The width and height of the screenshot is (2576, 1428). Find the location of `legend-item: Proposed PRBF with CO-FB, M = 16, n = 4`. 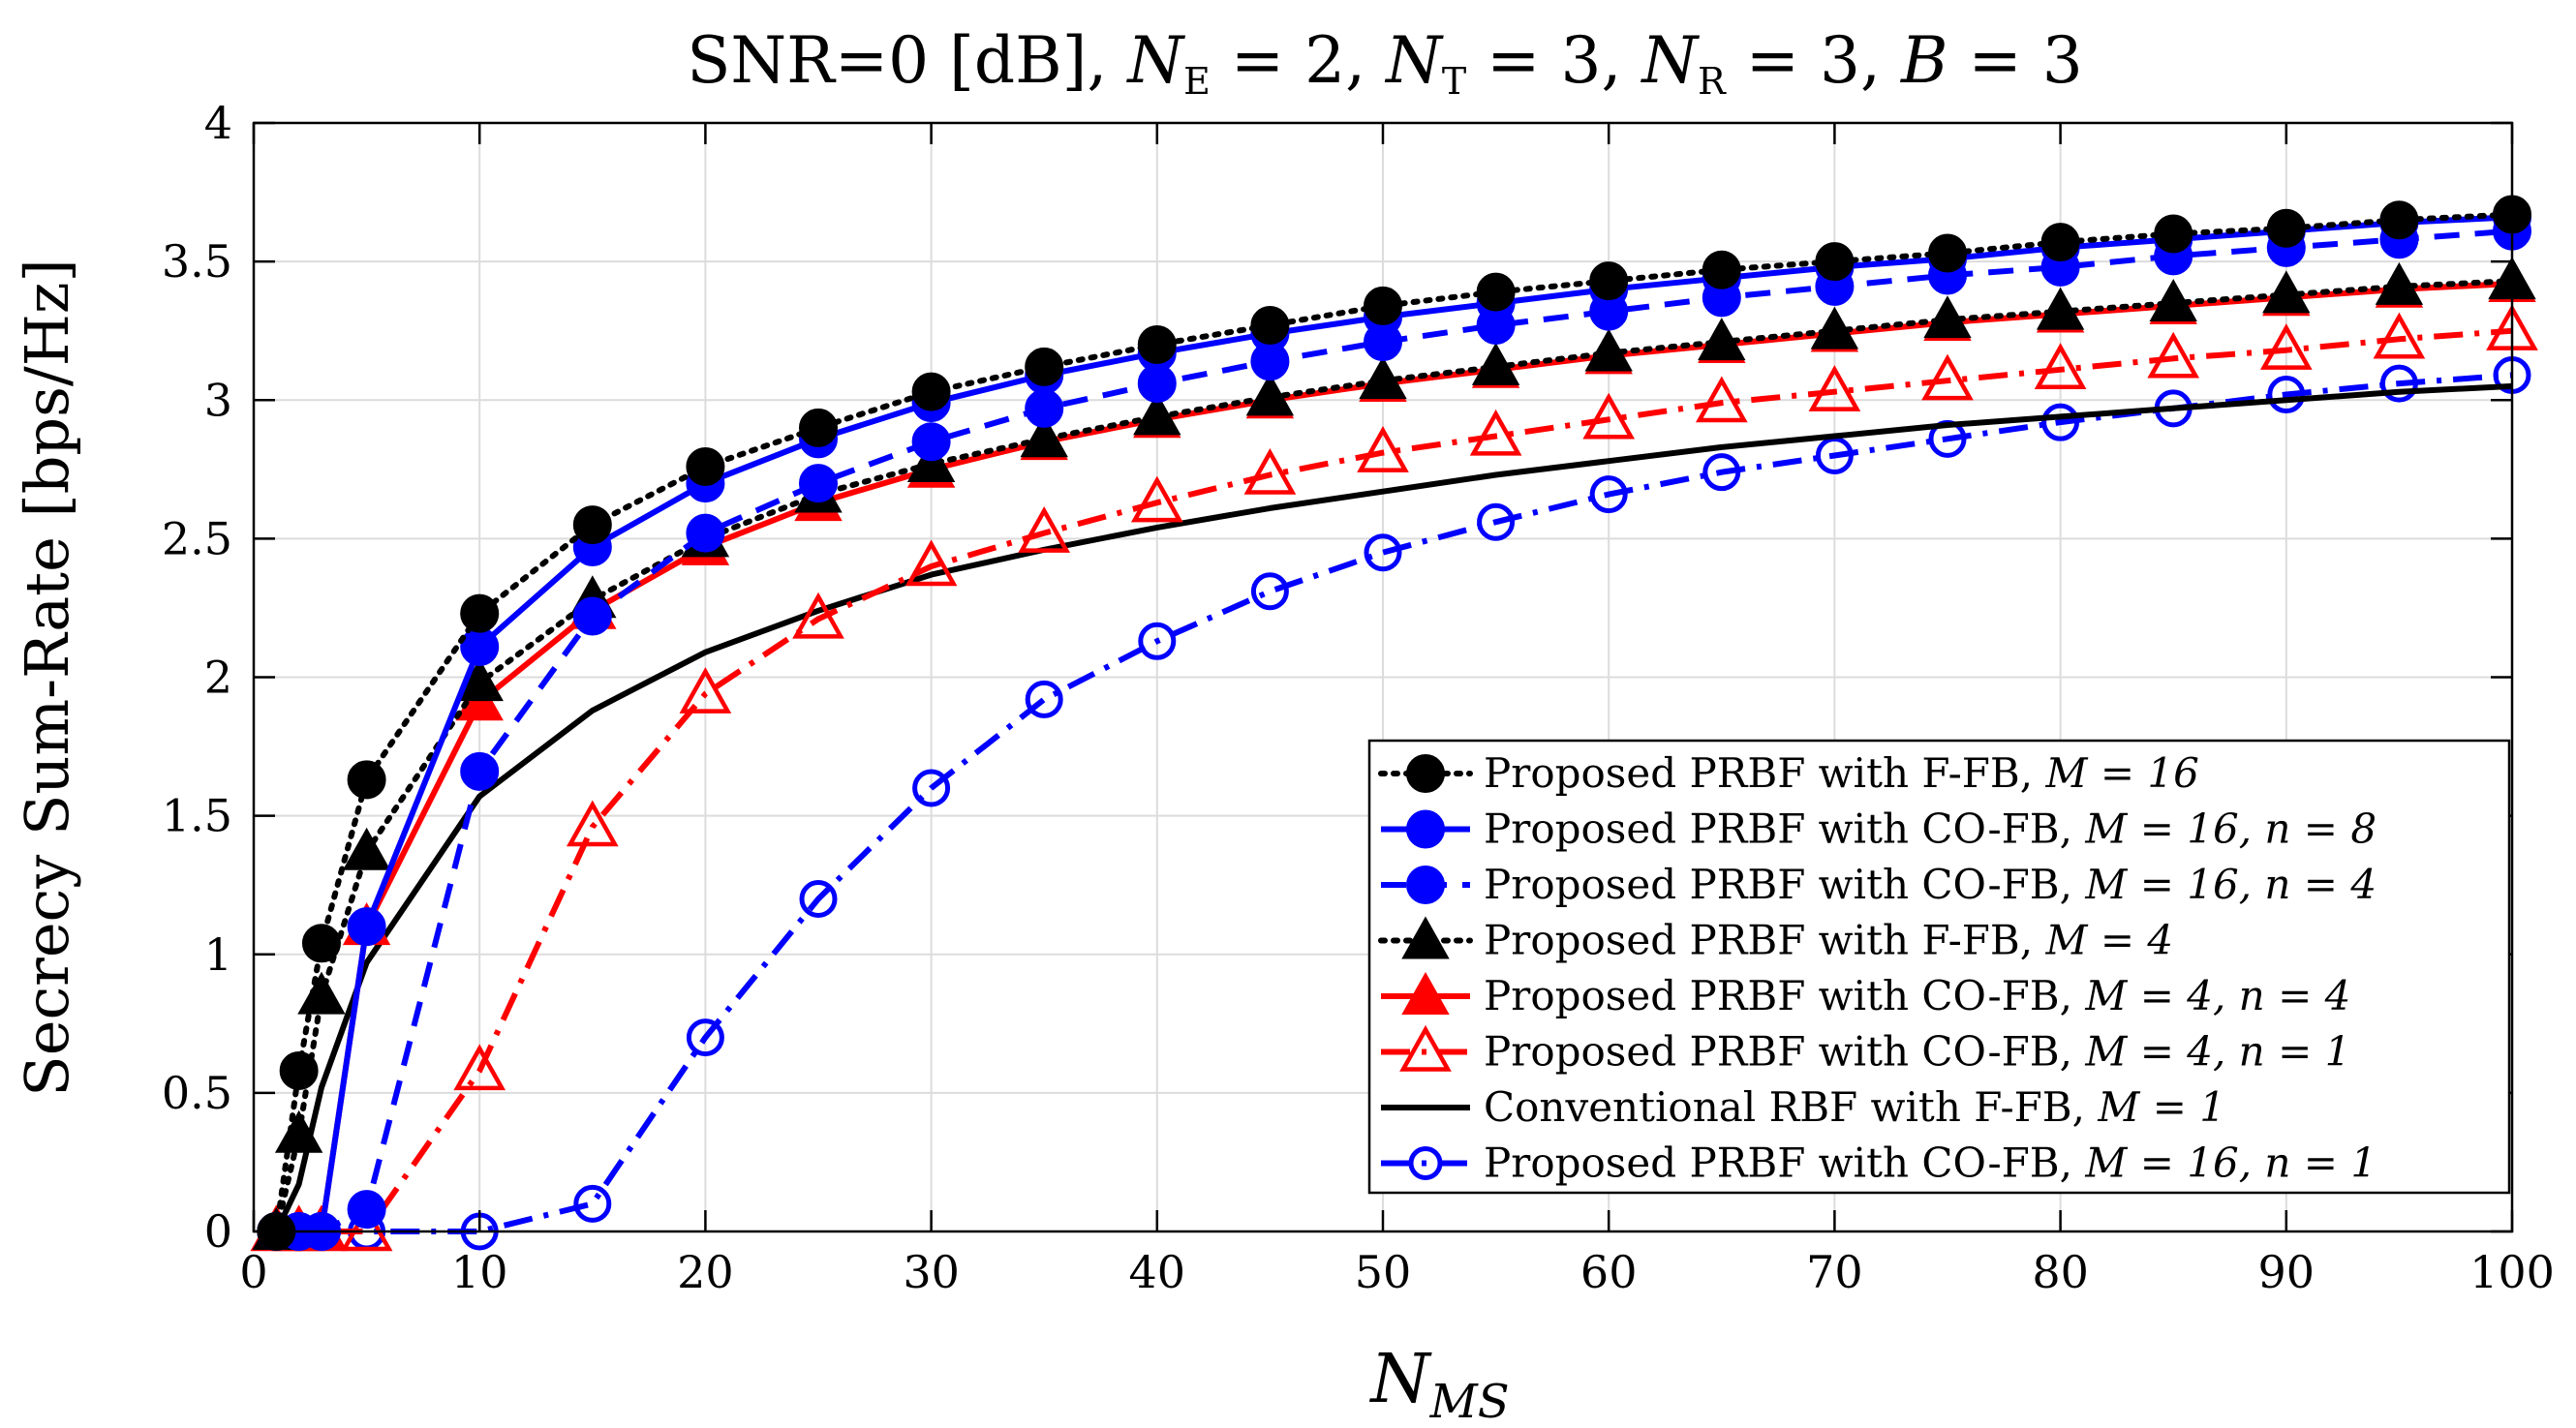

legend-item: Proposed PRBF with CO-FB, M = 16, n = 4 is located at coordinates (1879, 884).